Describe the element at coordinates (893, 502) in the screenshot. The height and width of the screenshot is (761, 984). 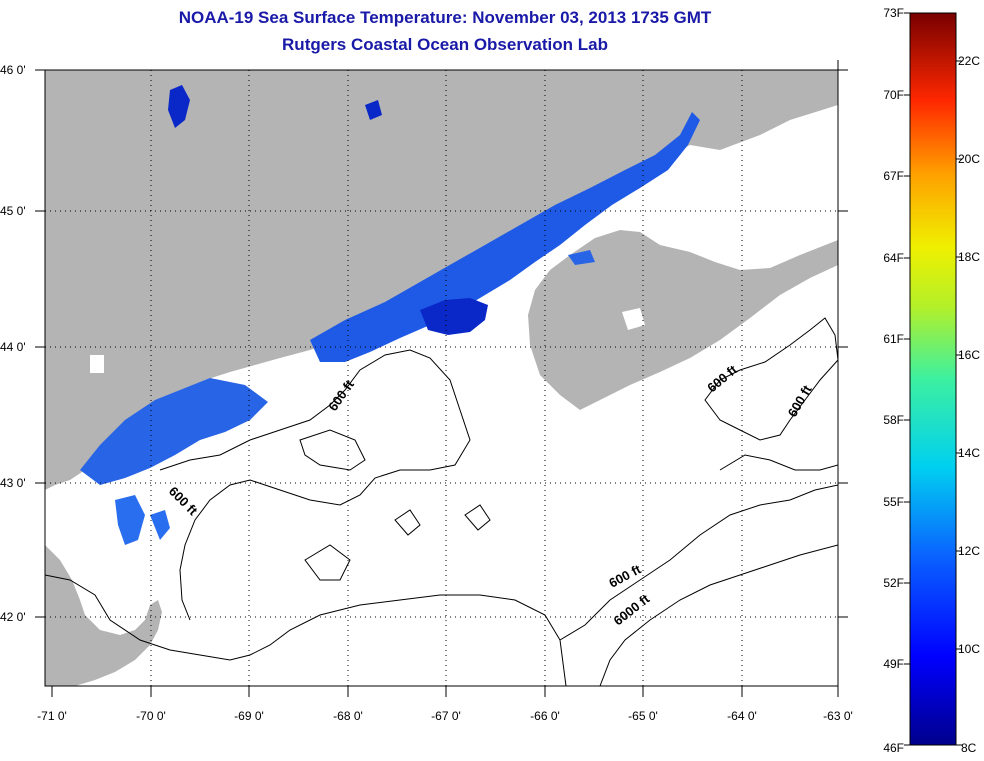
I see `colorbar-f-label: 55F` at that location.